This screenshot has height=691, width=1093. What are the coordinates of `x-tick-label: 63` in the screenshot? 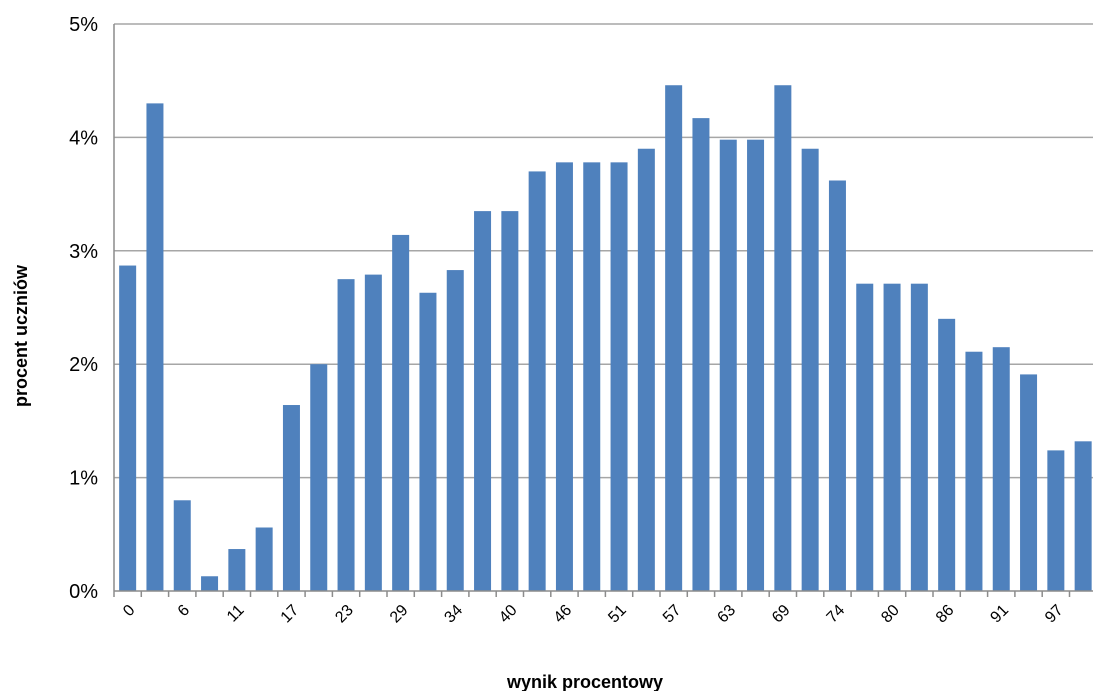 It's located at (726, 614).